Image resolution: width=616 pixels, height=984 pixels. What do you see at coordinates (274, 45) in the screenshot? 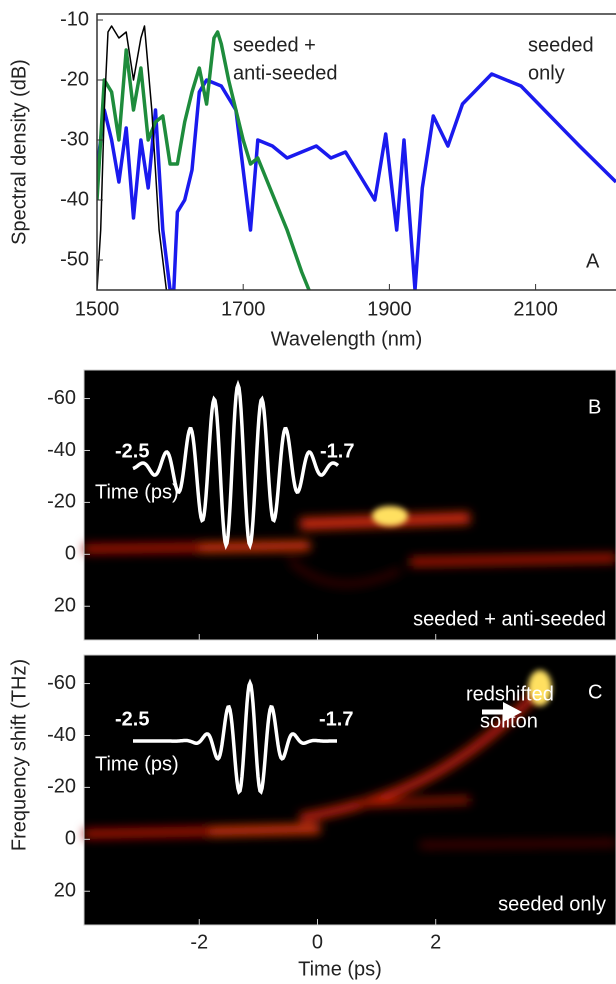
I see `annotation: seeded +` at bounding box center [274, 45].